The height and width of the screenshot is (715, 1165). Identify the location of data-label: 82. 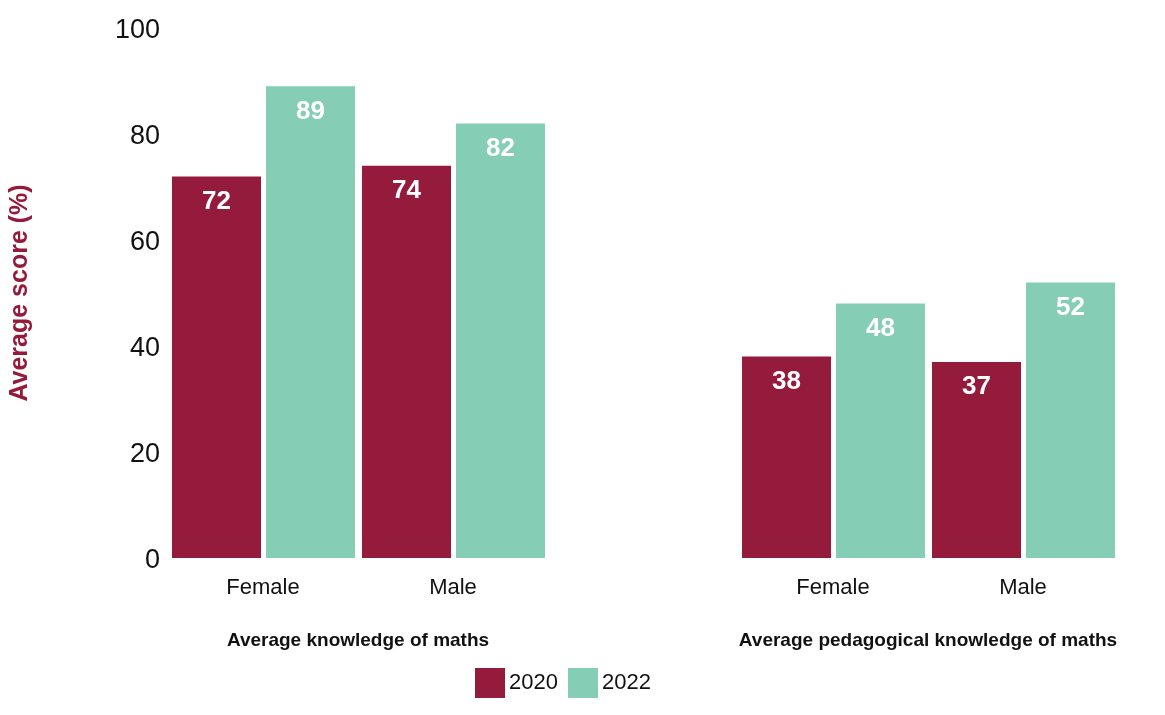
(500, 146).